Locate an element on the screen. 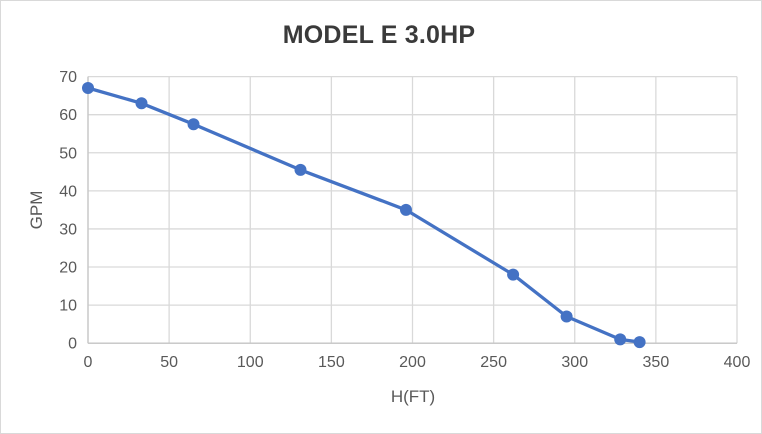  y-tick-label: 10 is located at coordinates (68, 306).